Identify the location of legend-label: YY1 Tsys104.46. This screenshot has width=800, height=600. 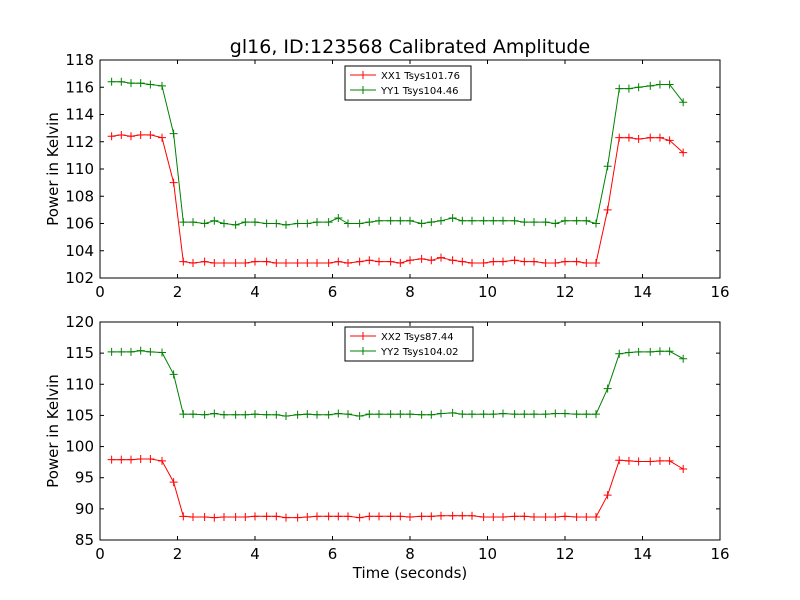
(419, 91).